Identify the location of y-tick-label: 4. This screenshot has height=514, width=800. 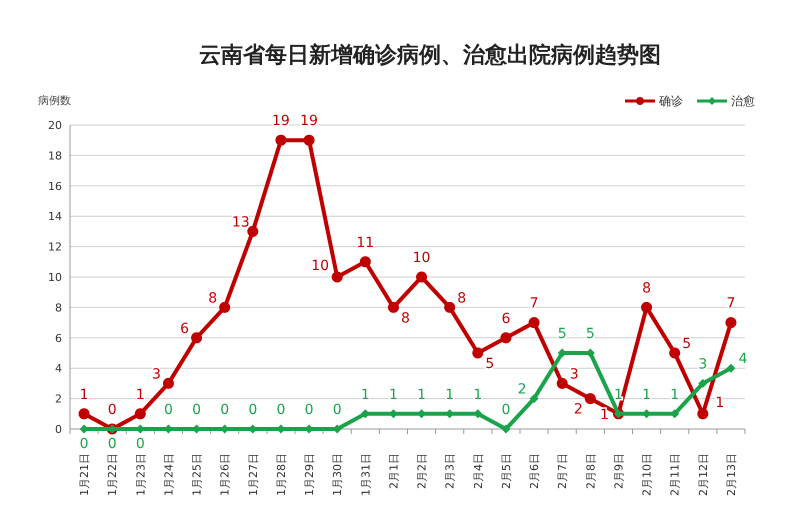
(58, 369).